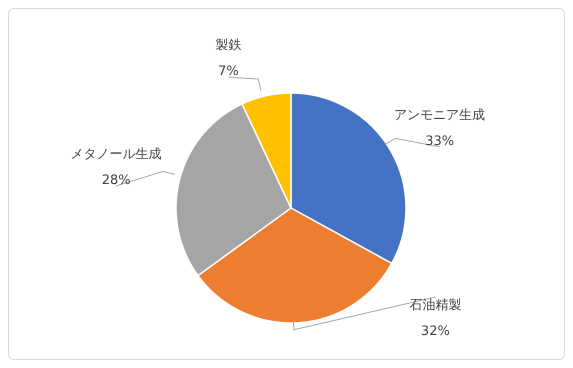  I want to click on data-label: 32%, so click(435, 331).